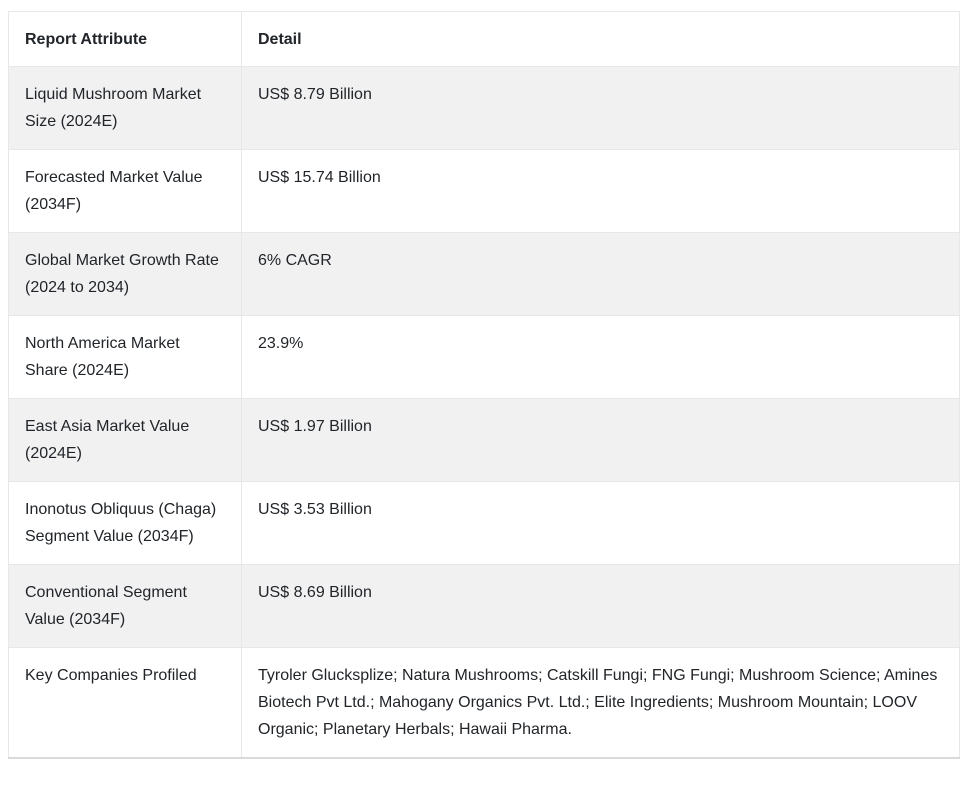 Image resolution: width=972 pixels, height=791 pixels. I want to click on column-header-report-attribute: Report Attribute, so click(125, 39).